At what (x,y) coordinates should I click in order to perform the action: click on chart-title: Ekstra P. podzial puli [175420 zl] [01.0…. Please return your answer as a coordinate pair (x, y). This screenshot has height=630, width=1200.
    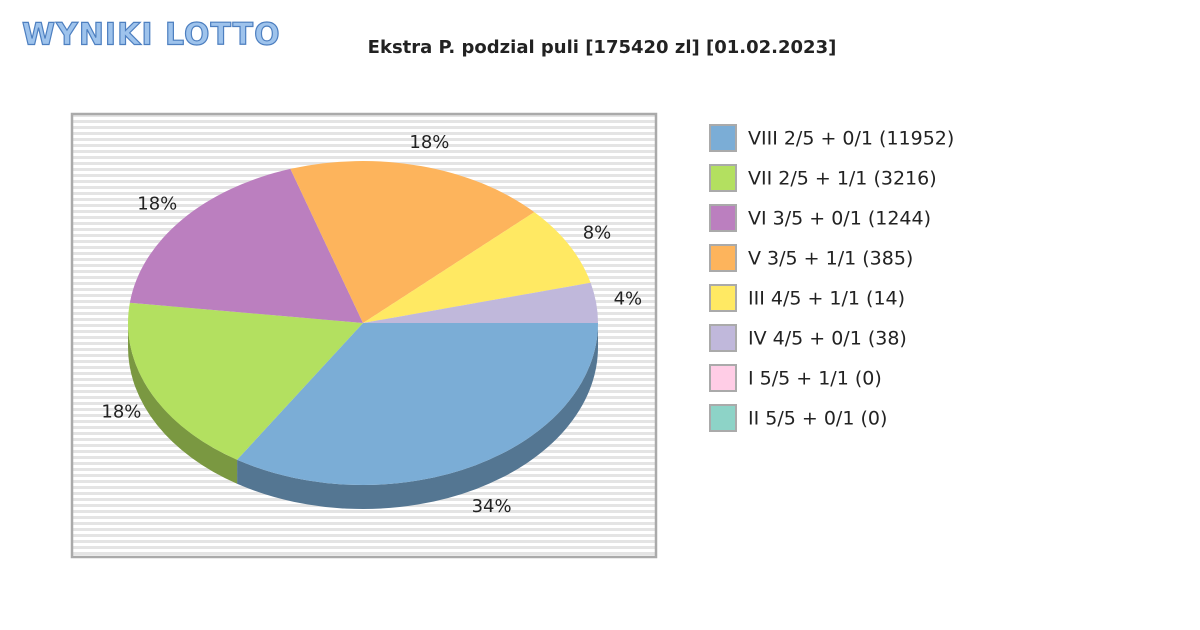
    Looking at the image, I should click on (602, 47).